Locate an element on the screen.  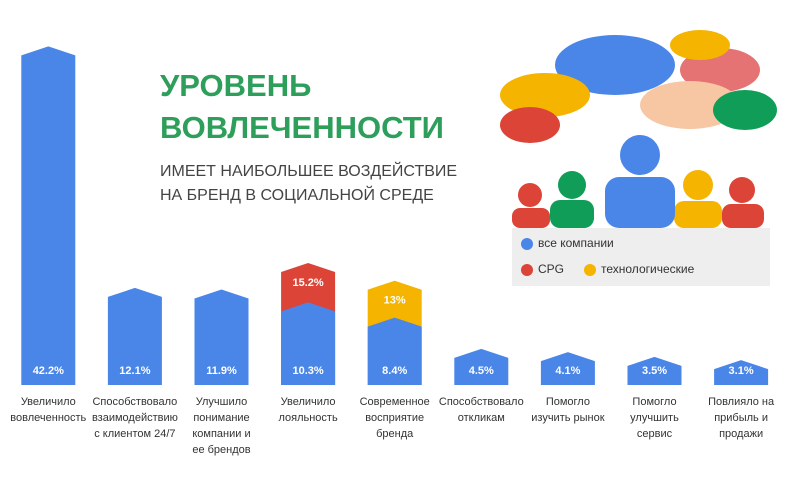
value-label: 3.5% is located at coordinates (654, 371).